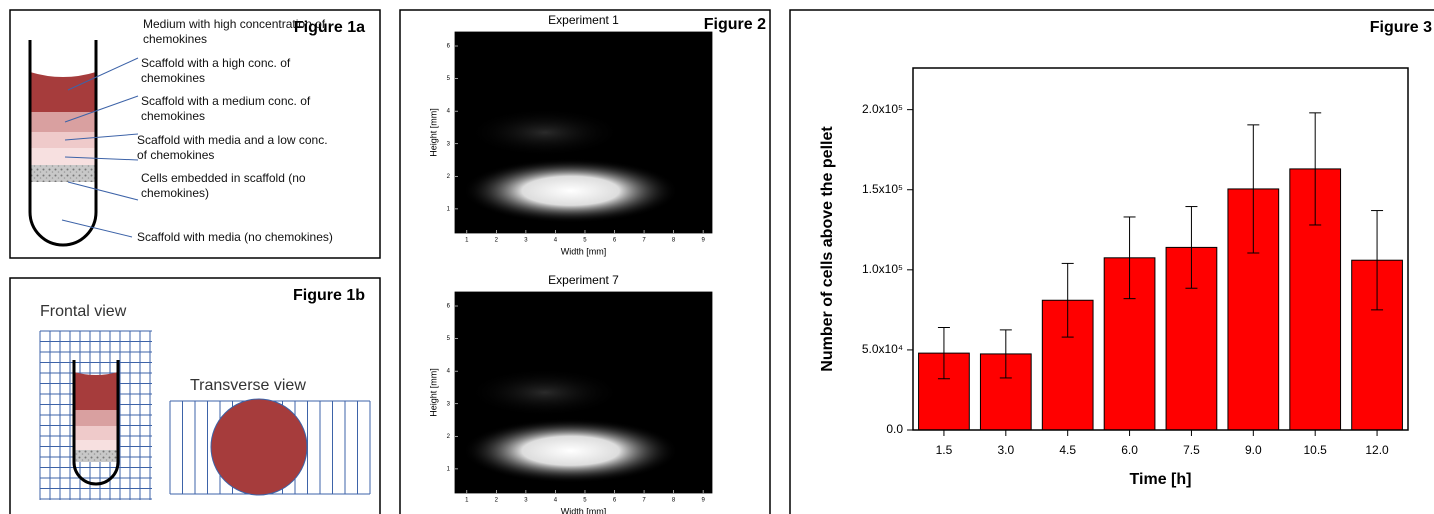 The width and height of the screenshot is (1434, 514). What do you see at coordinates (882, 109) in the screenshot?
I see `y-tick-label: 2.0x10⁵` at bounding box center [882, 109].